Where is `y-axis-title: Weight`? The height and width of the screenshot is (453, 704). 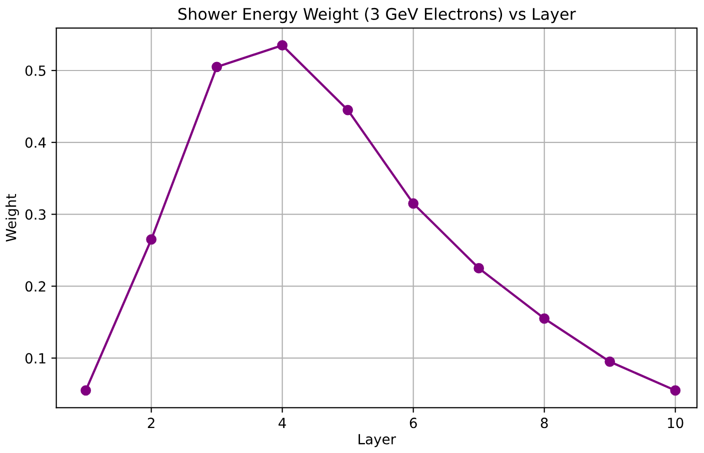
y-axis-title: Weight is located at coordinates (12, 218).